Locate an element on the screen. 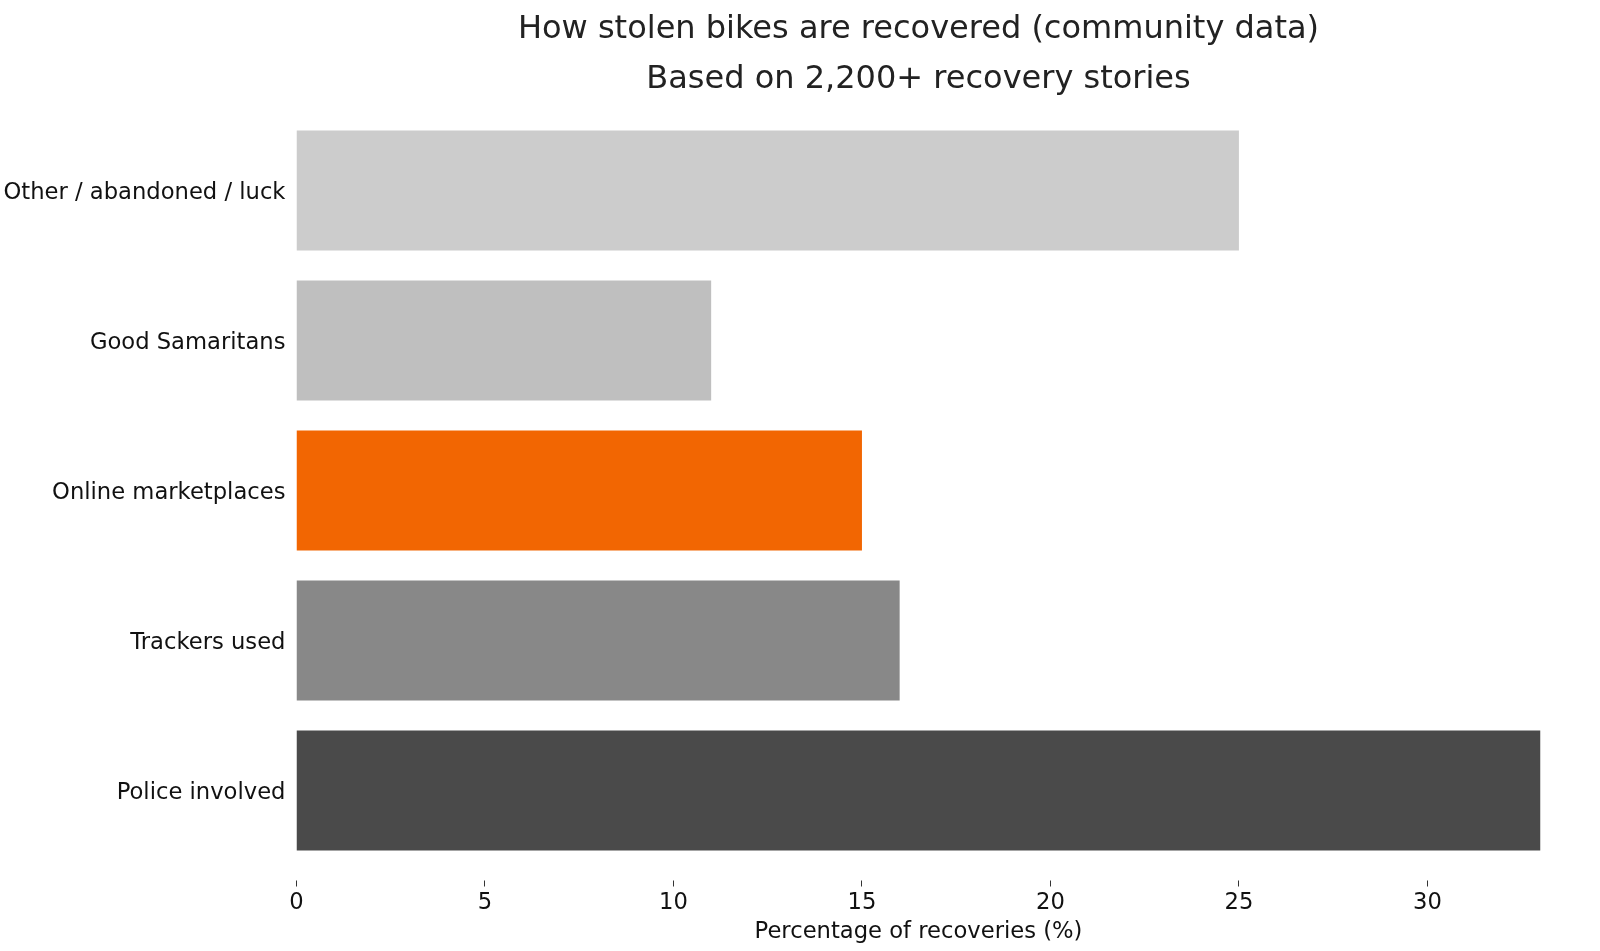 The height and width of the screenshot is (951, 1600). x-tick-label: 30 is located at coordinates (1427, 900).